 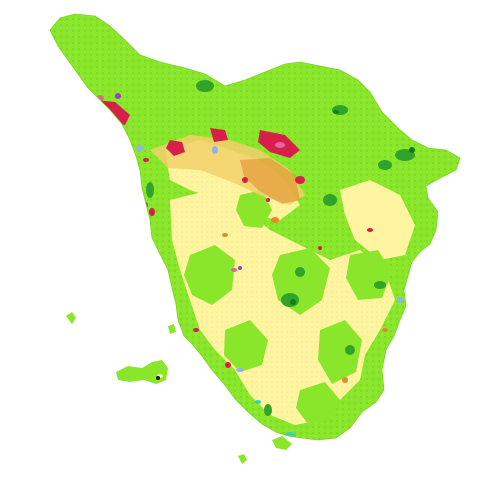 What do you see at coordinates (282, 443) in the screenshot?
I see `island-argentario` at bounding box center [282, 443].